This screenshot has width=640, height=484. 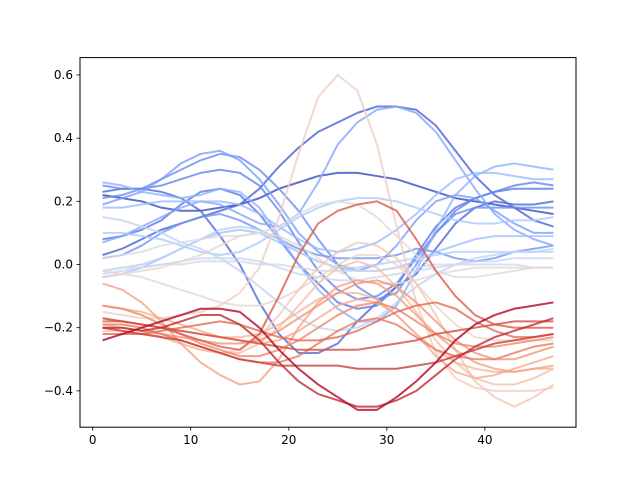 What do you see at coordinates (62, 233) in the screenshot?
I see `y-axis: −0.4 −0.2 0.0 0.2 0.4 0.6` at bounding box center [62, 233].